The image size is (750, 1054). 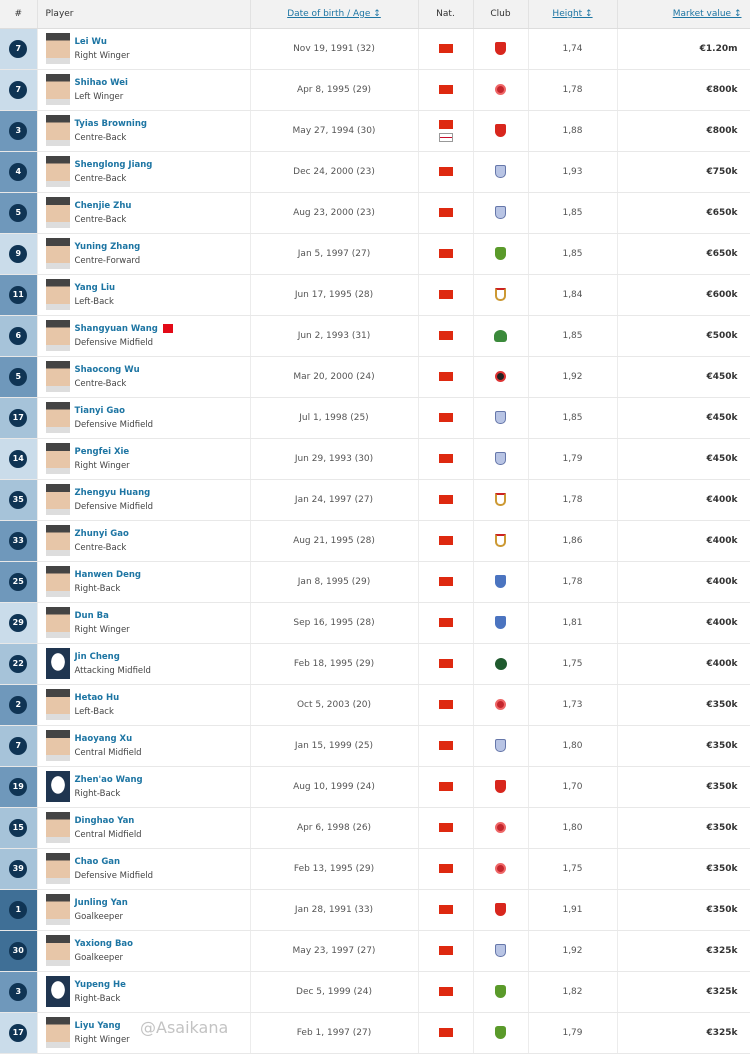 I want to click on player-name-link: Chenjie Zhu, so click(x=103, y=205).